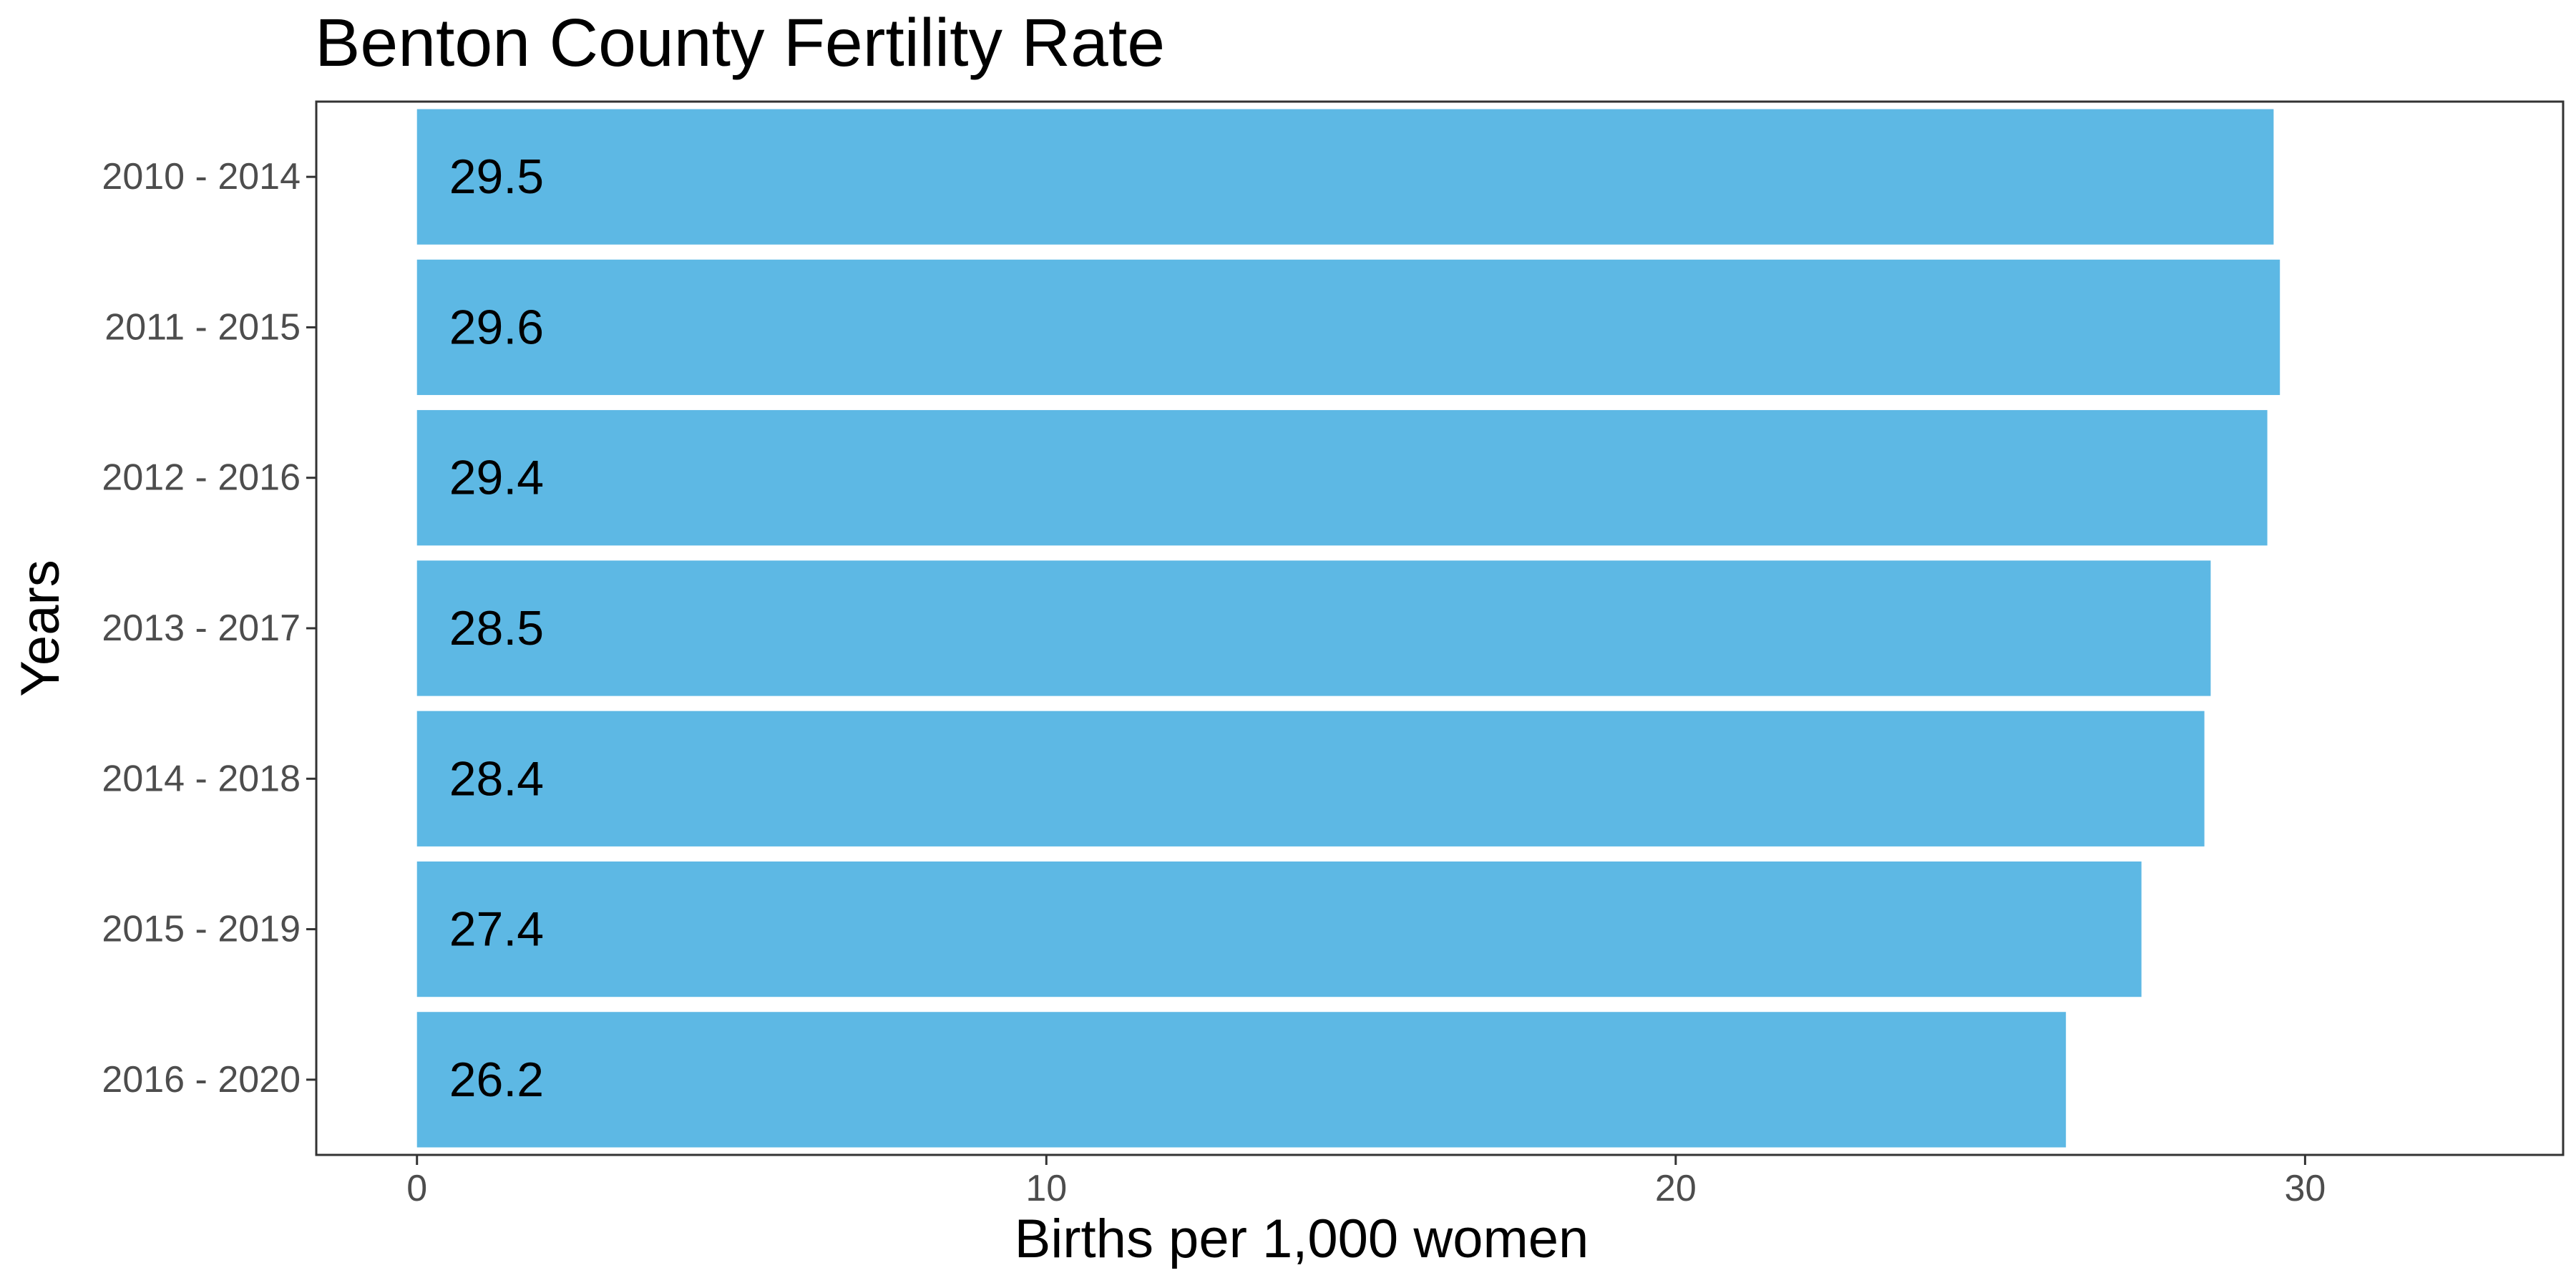  Describe the element at coordinates (1676, 1188) in the screenshot. I see `x-tick-label: 20` at that location.